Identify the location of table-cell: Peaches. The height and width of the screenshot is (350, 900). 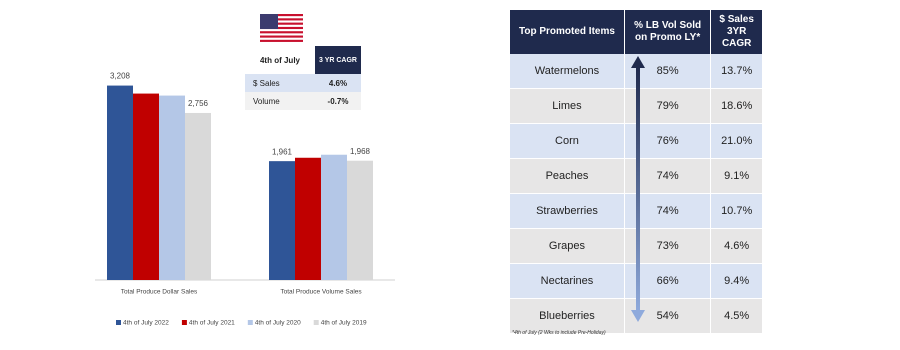
(567, 176).